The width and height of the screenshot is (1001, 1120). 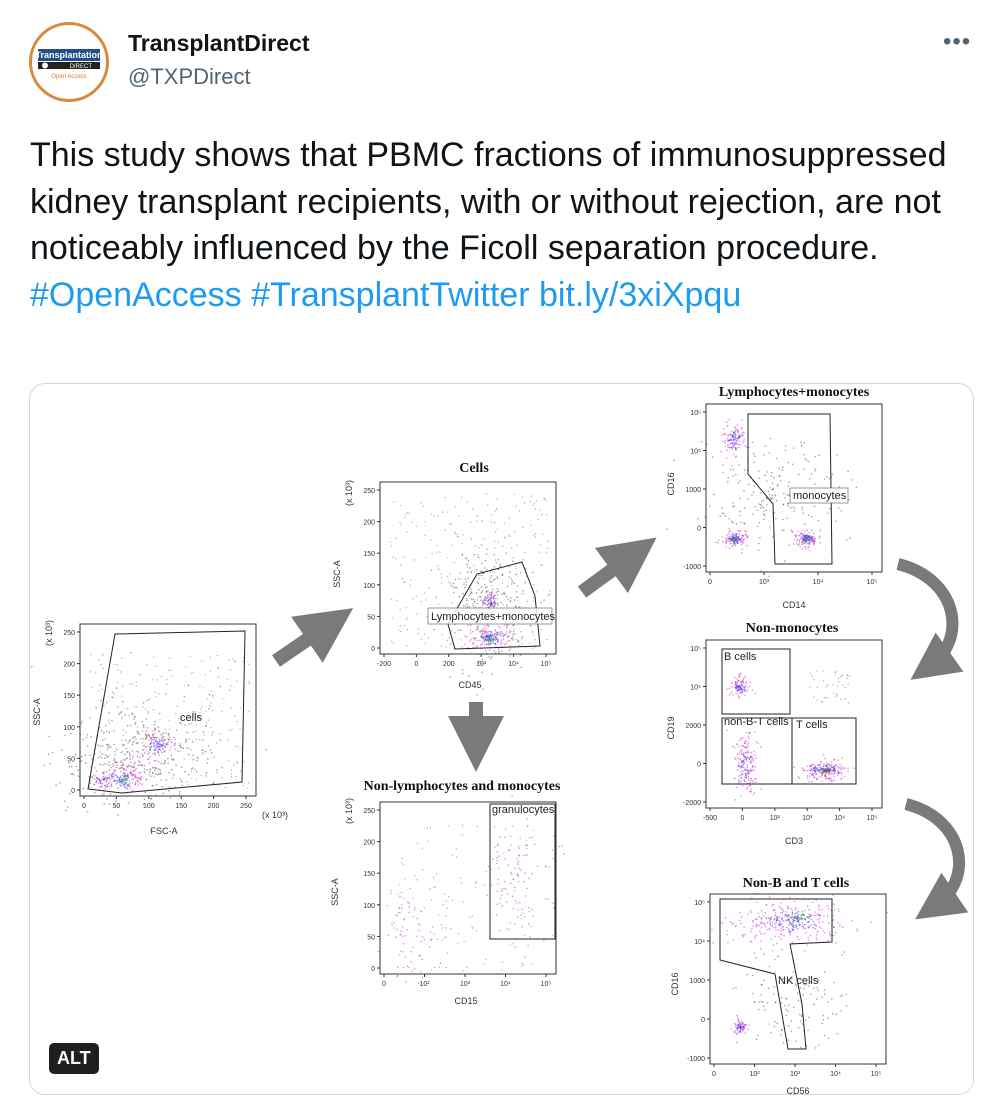 I want to click on avatar: Transplantation DIRECT Open Access, so click(x=69, y=62).